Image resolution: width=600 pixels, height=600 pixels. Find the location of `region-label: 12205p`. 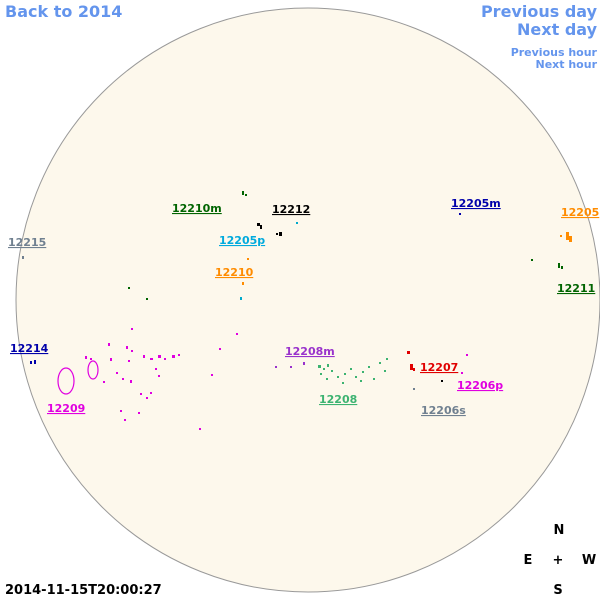

region-label: 12205p is located at coordinates (242, 240).